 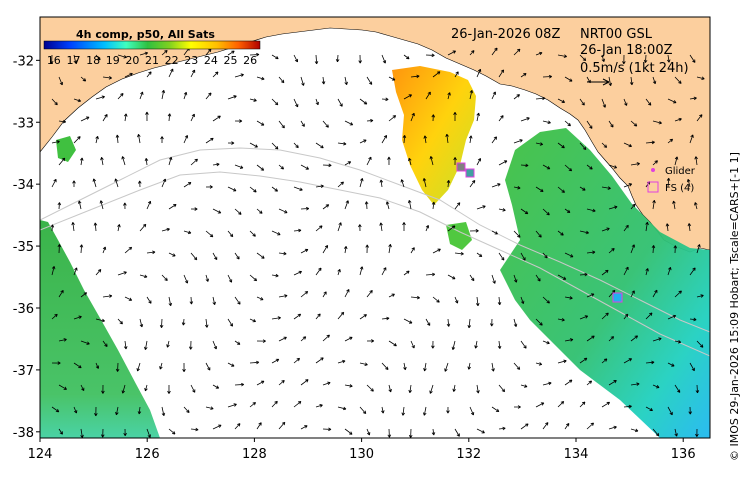 What do you see at coordinates (626, 50) in the screenshot?
I see `product-line-2: 26-Jan 18:00Z` at bounding box center [626, 50].